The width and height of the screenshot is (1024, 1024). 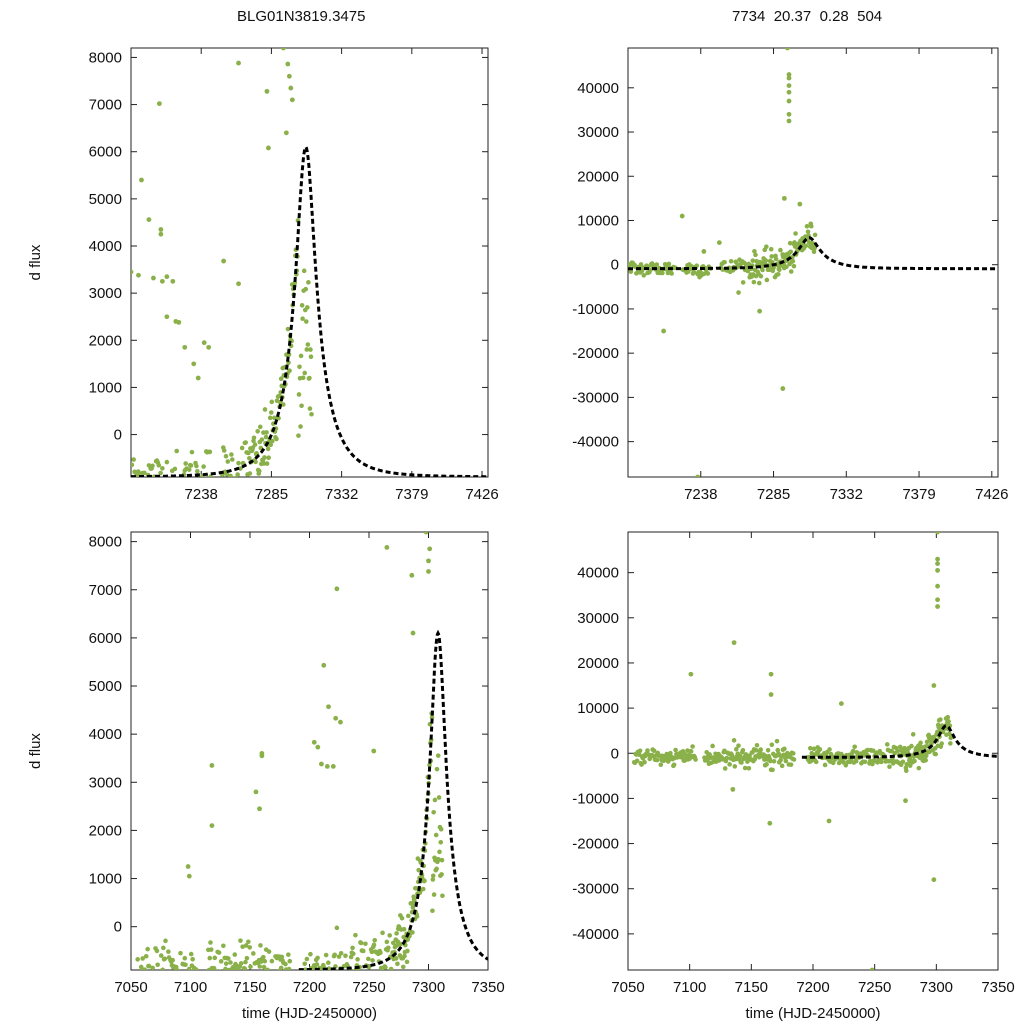 I want to click on x-tick-label: 7150, so click(x=249, y=987).